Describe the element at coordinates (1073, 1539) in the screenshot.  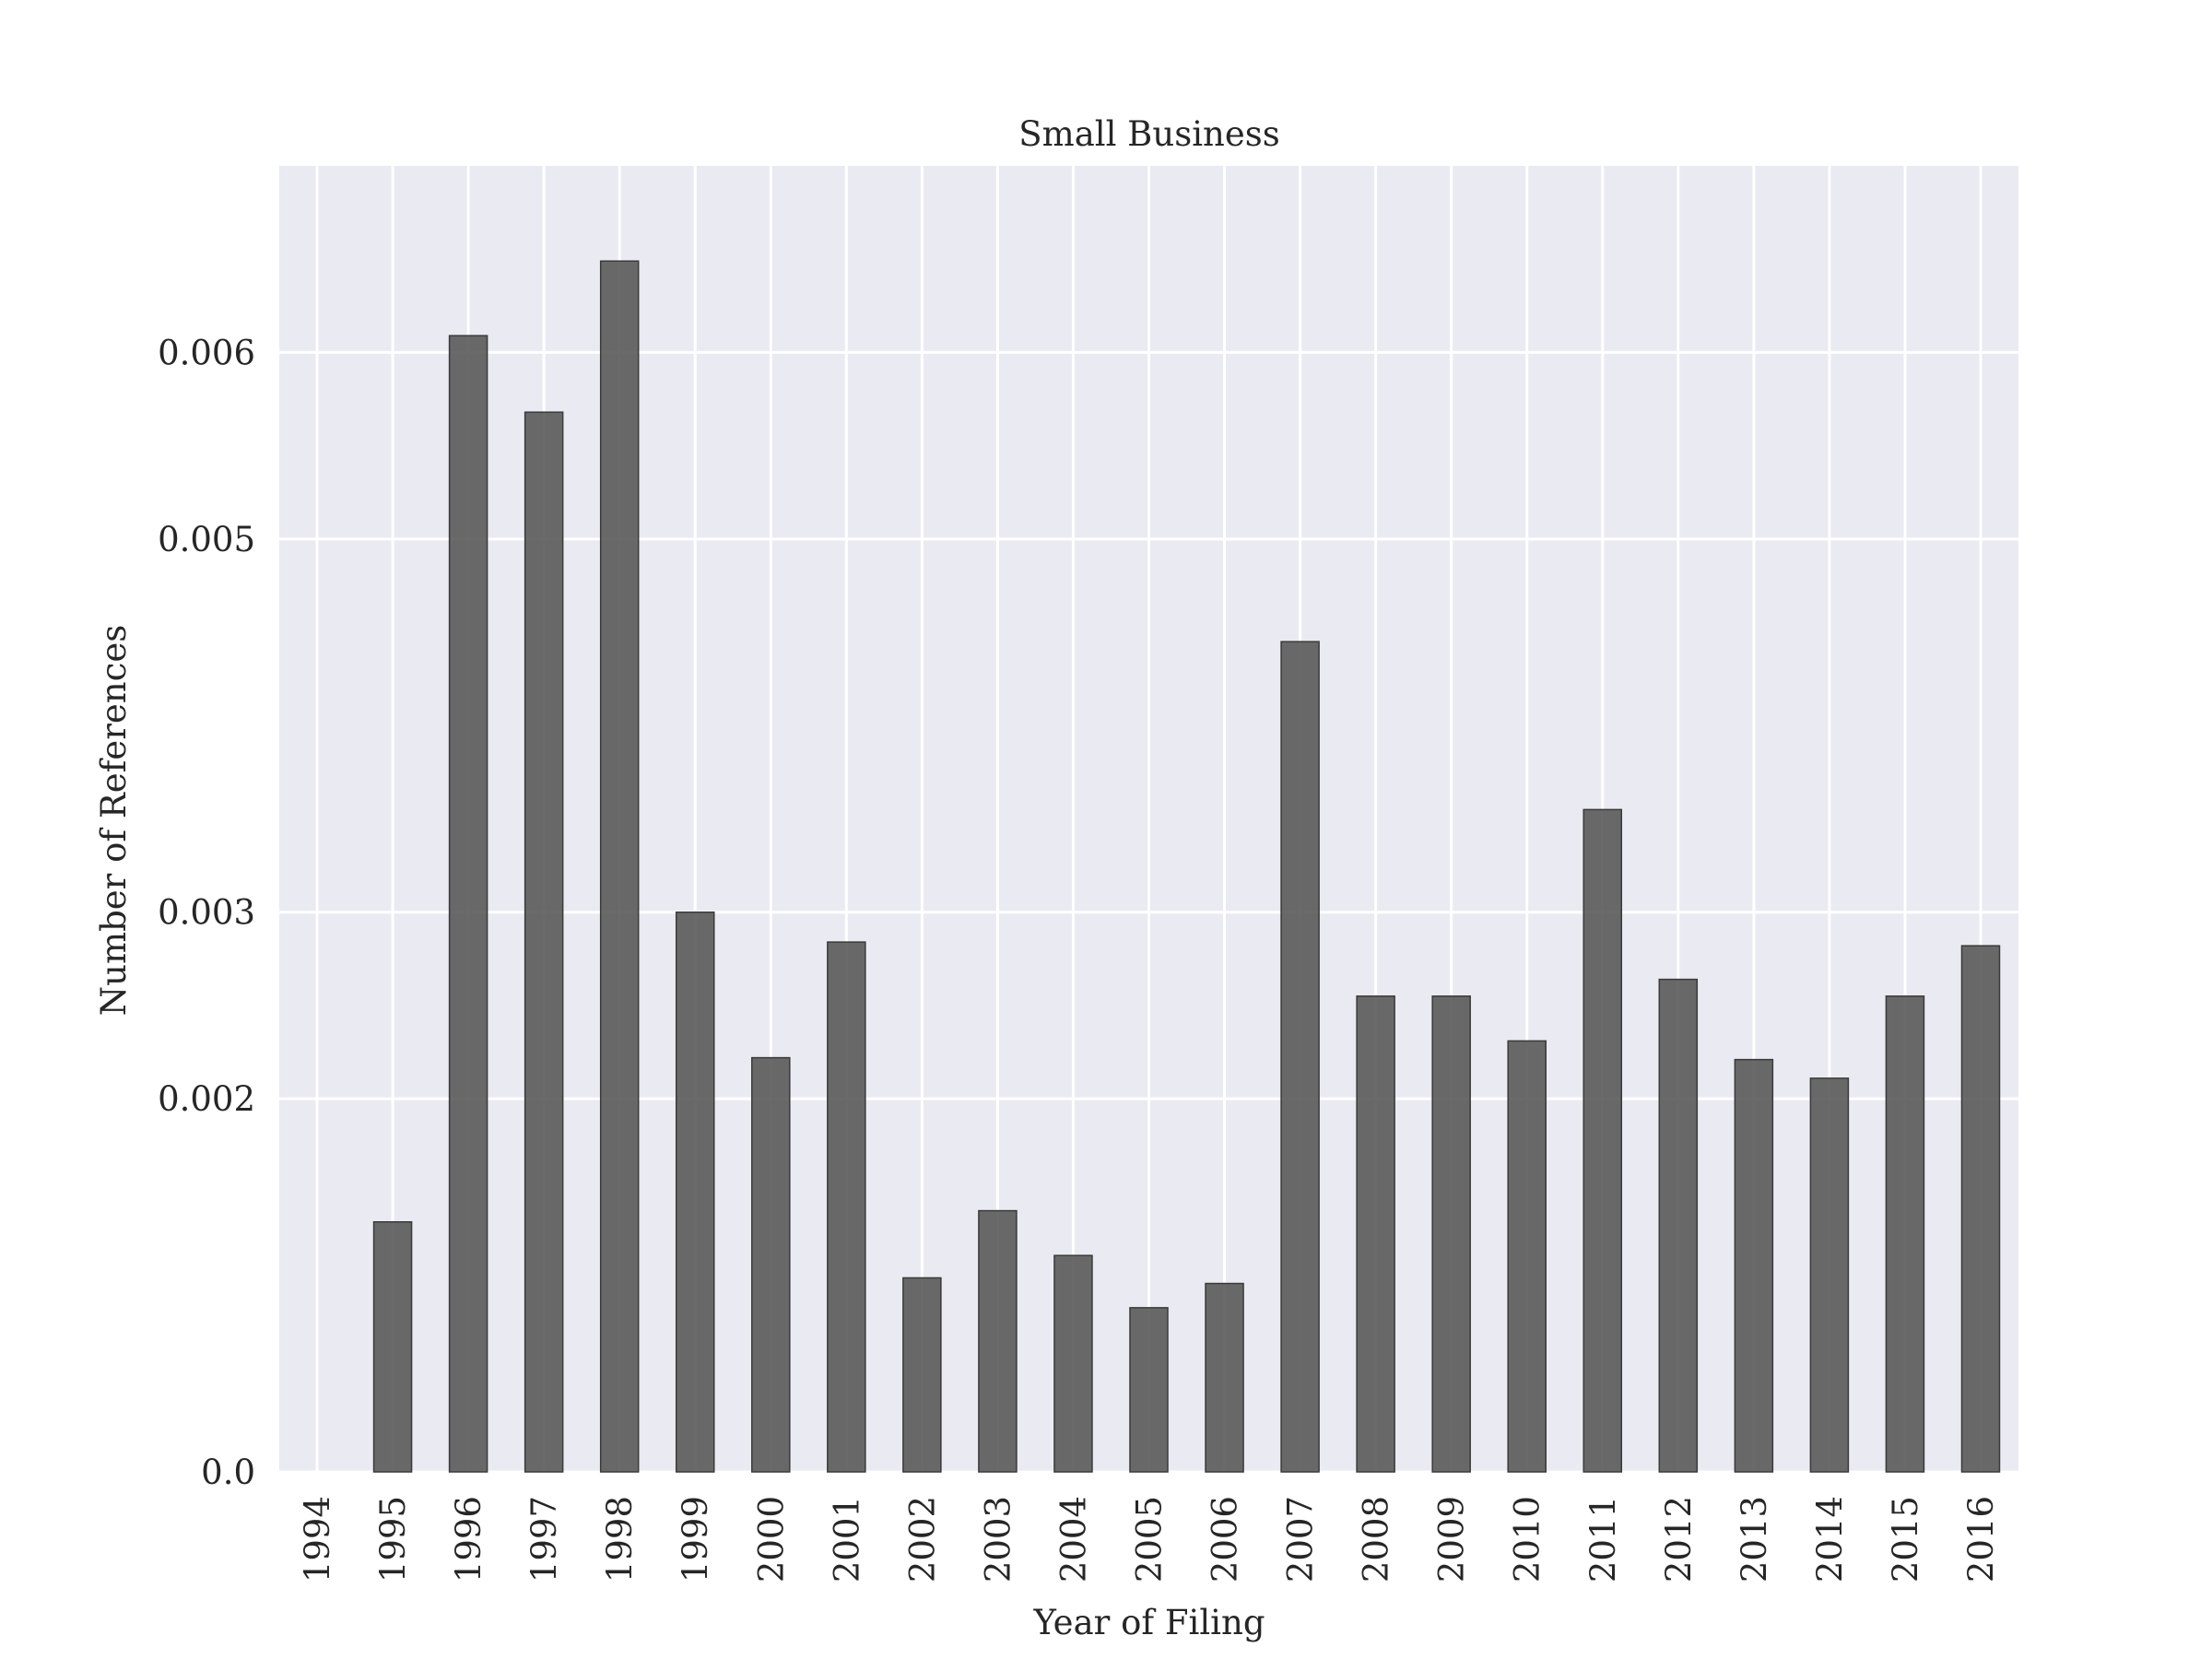
I see `x-tick-label: 2004` at that location.